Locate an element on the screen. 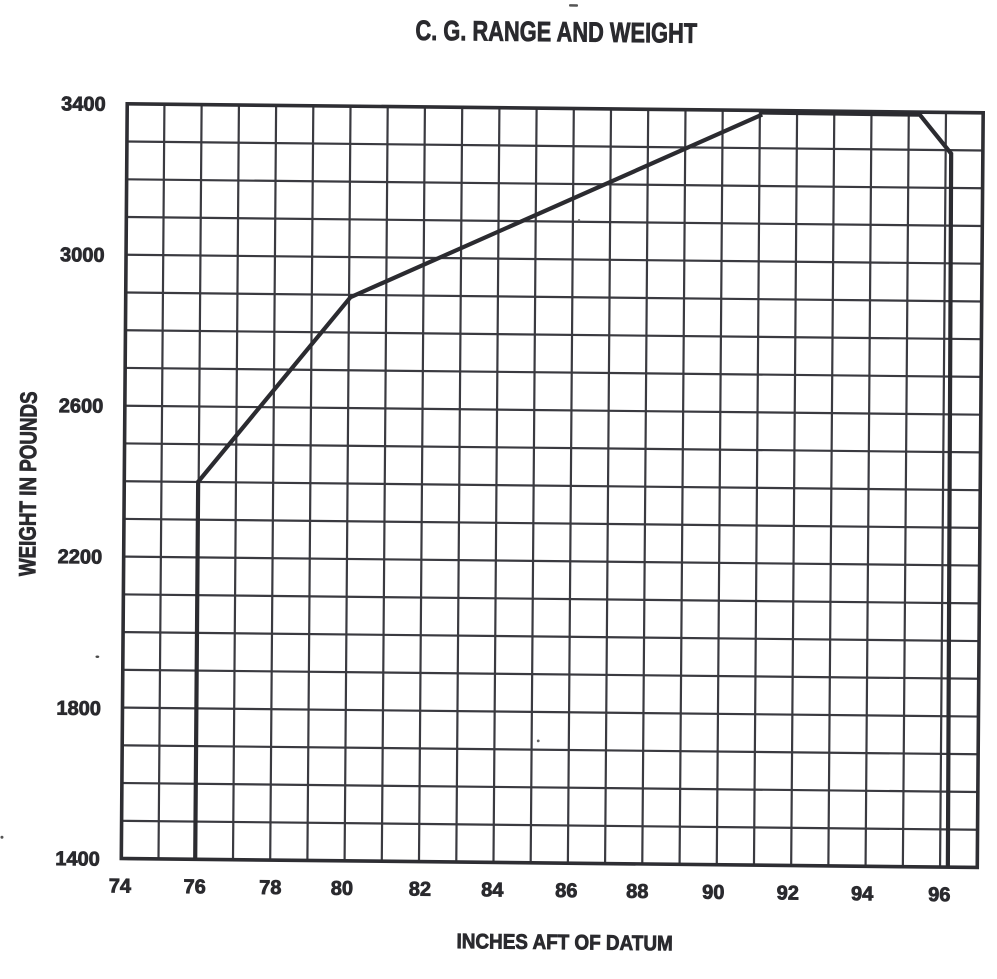  svg-text: 92 is located at coordinates (788, 893).